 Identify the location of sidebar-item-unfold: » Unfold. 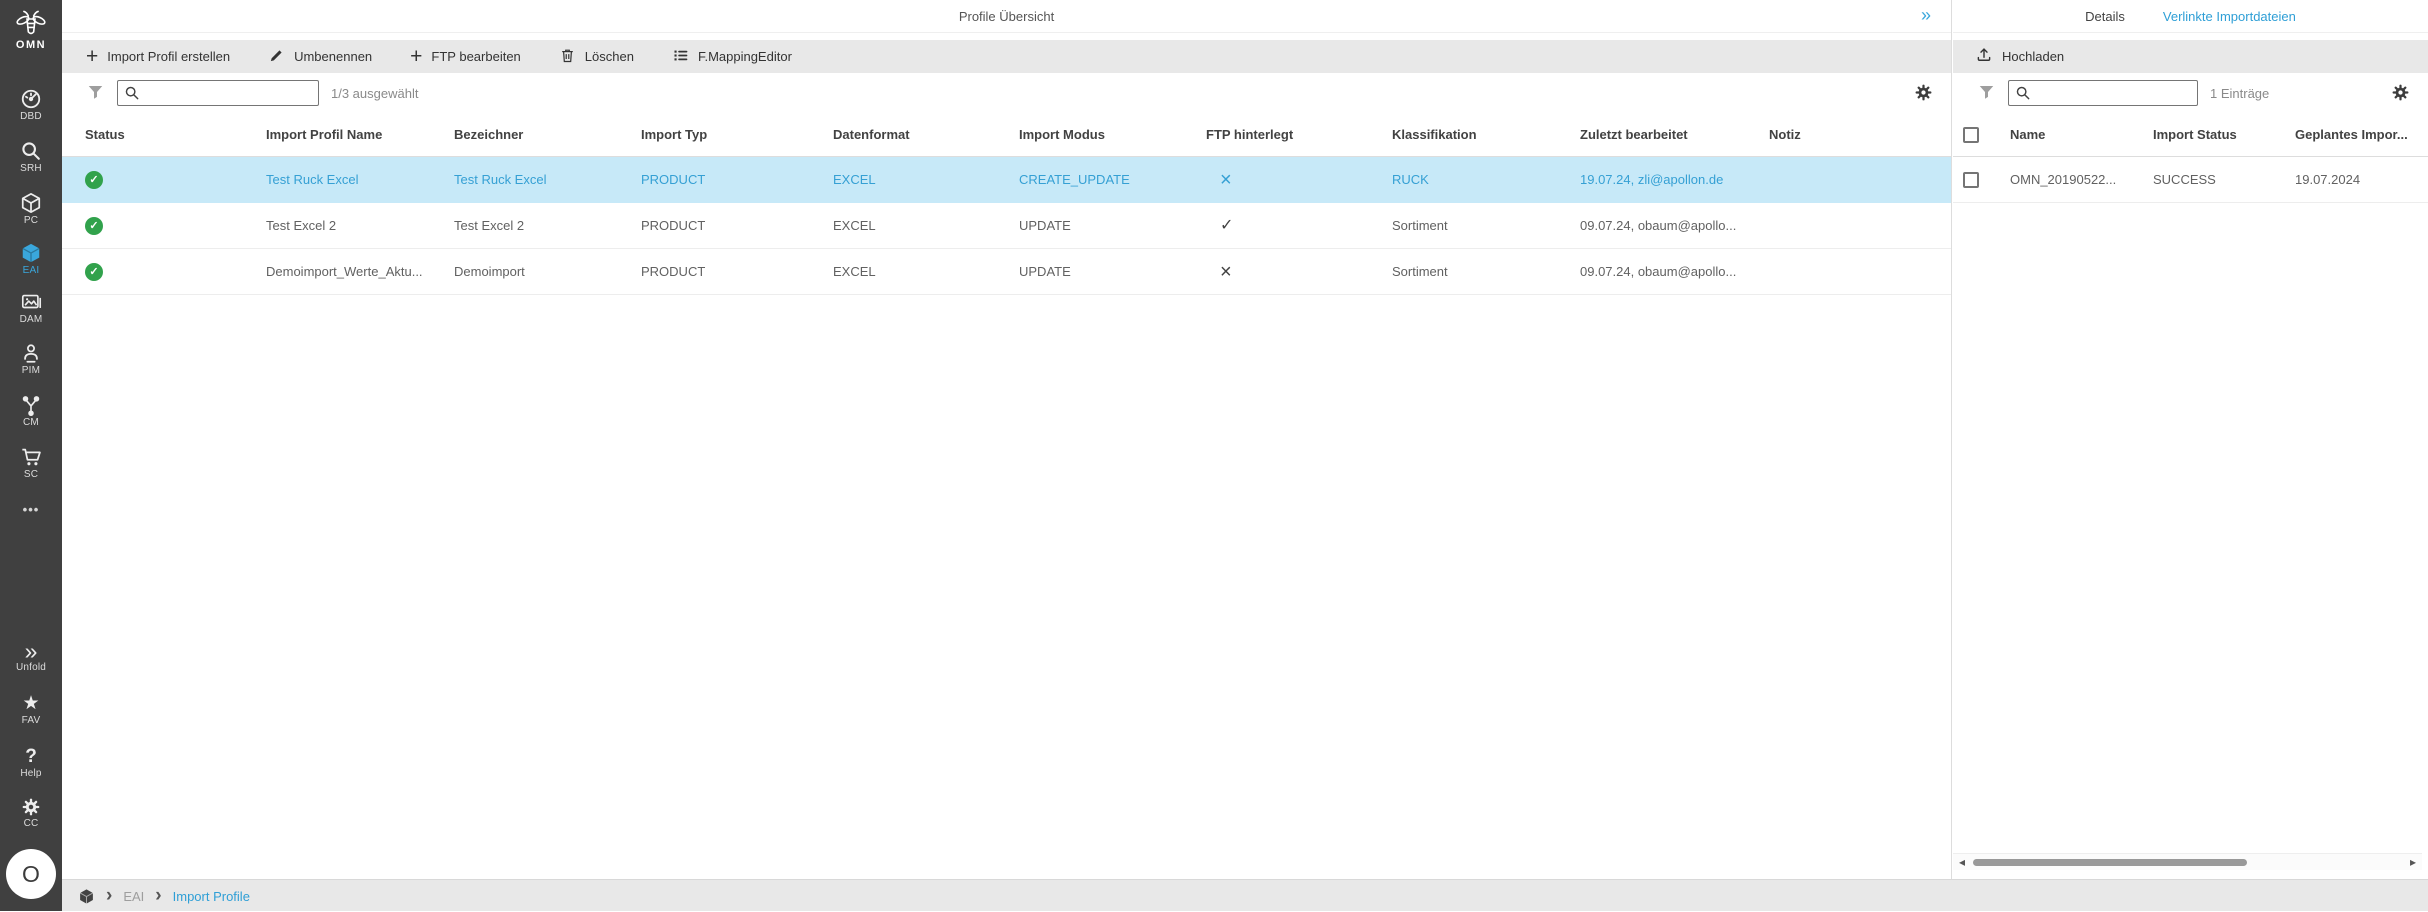
(31, 657).